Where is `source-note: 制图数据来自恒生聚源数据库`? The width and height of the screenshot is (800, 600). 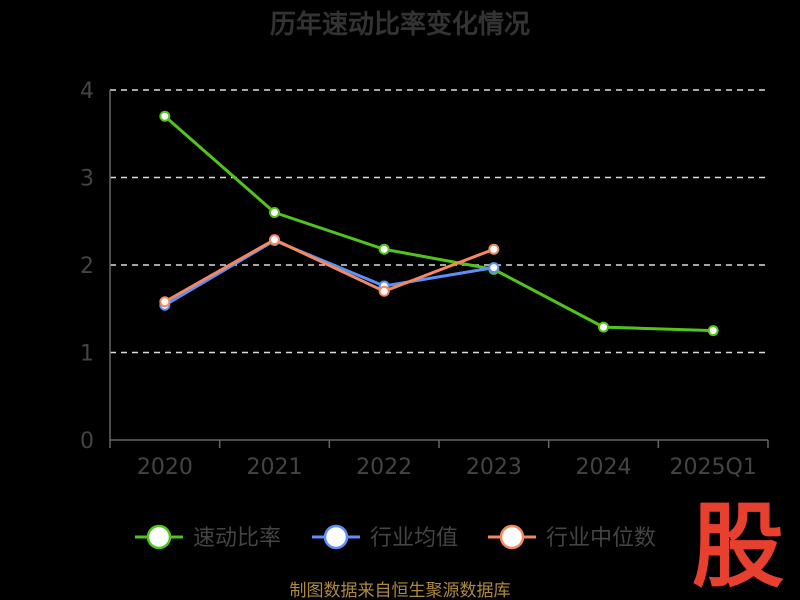
source-note: 制图数据来自恒生聚源数据库 is located at coordinates (400, 590).